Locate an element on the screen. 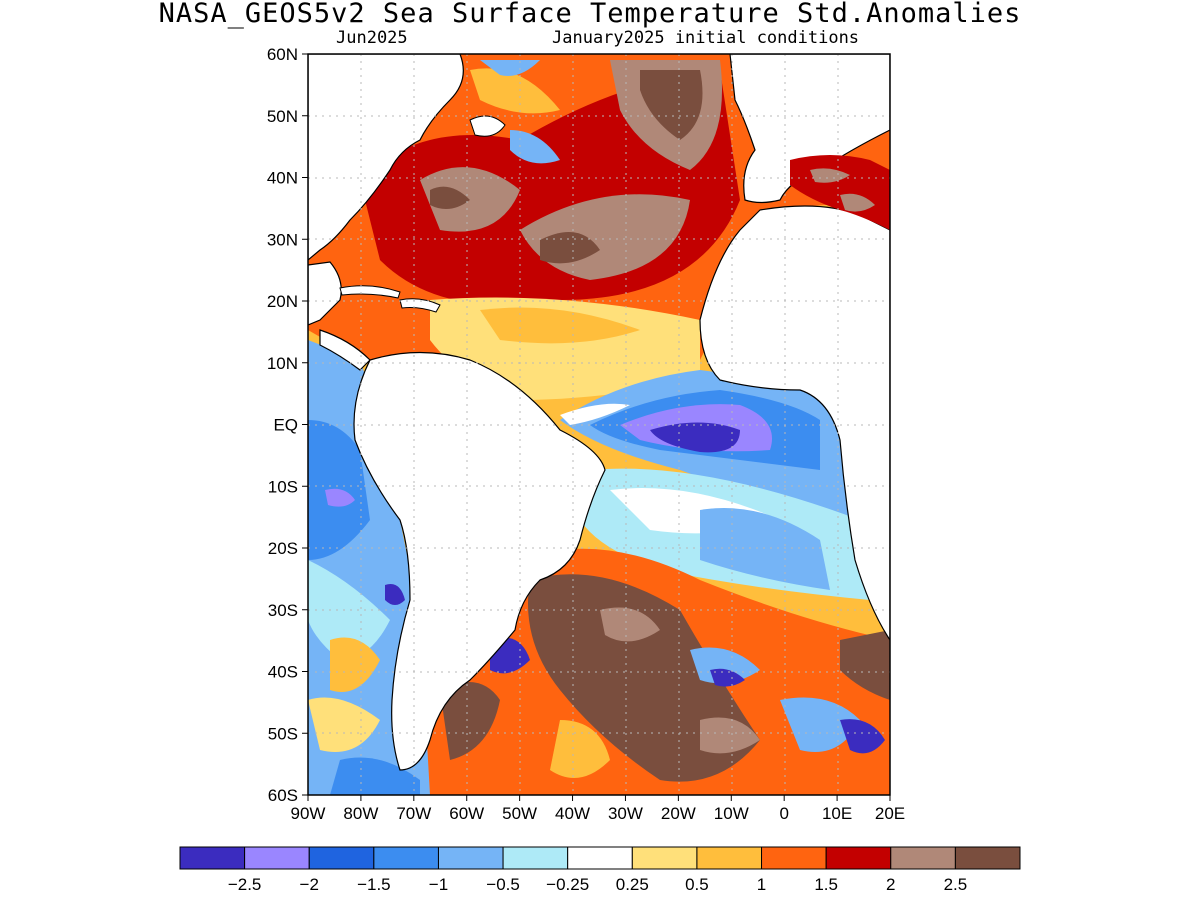  africa-land is located at coordinates (794, 423).